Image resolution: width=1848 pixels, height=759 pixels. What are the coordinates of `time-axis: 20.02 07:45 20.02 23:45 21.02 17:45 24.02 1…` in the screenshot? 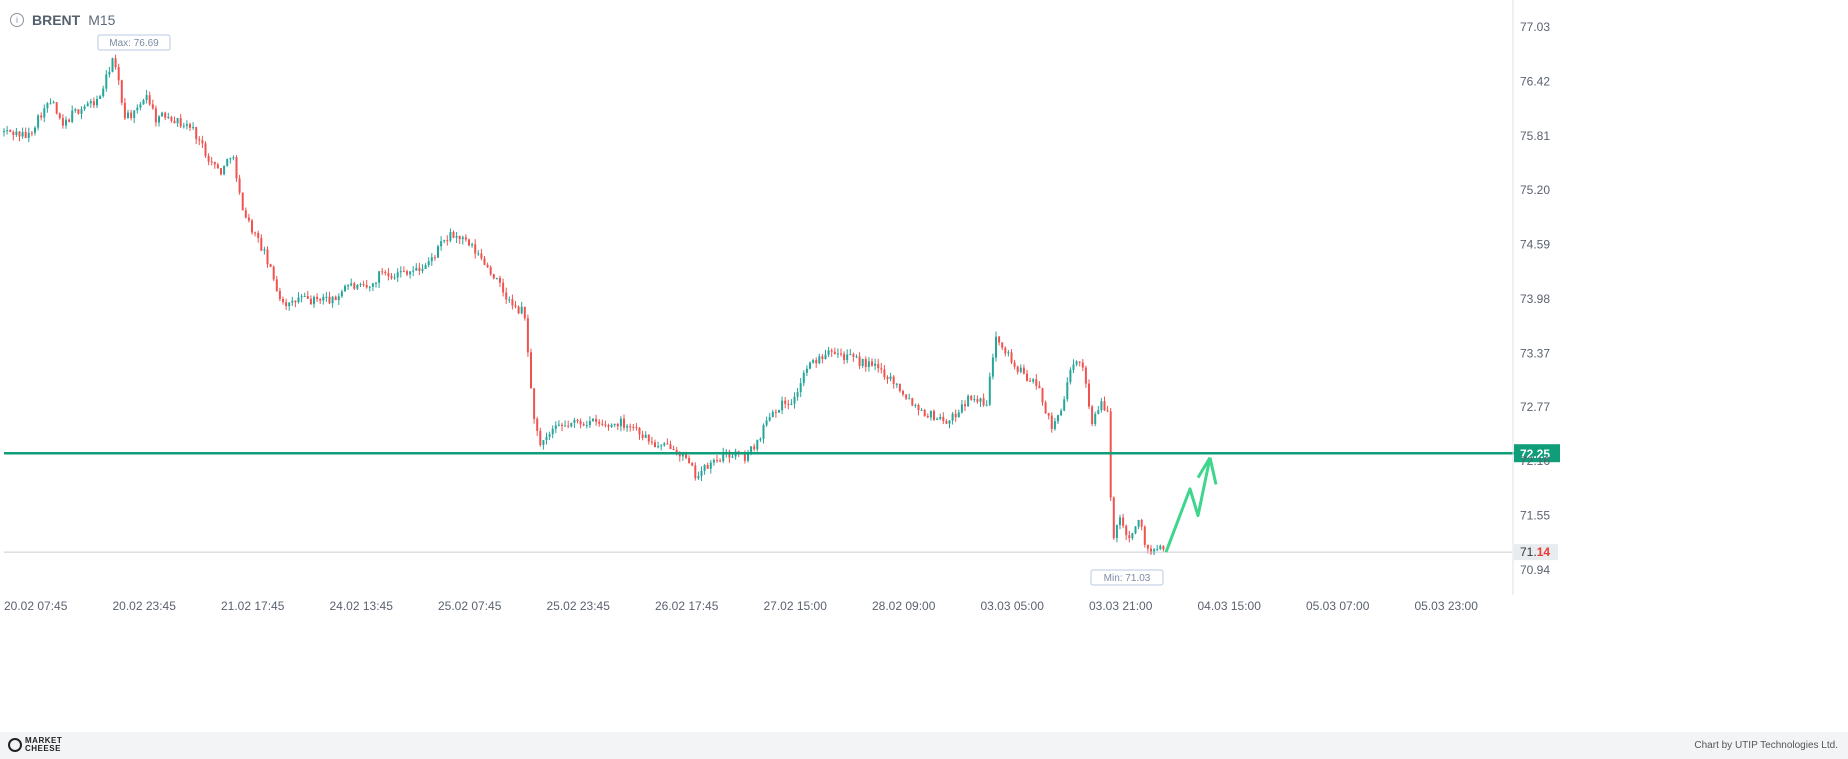 It's located at (741, 606).